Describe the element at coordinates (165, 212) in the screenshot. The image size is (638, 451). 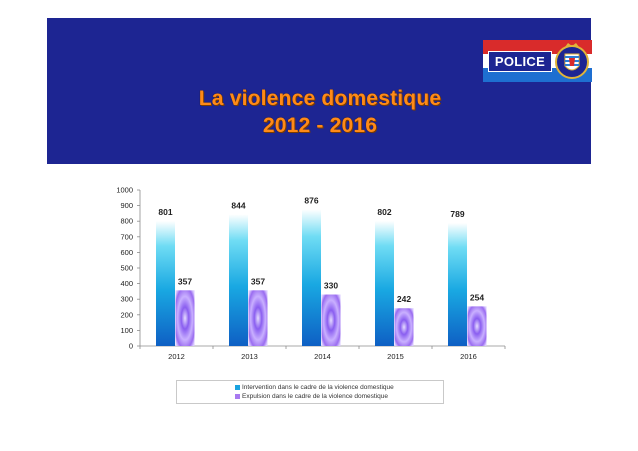
I see `data-label-interventions: 801` at that location.